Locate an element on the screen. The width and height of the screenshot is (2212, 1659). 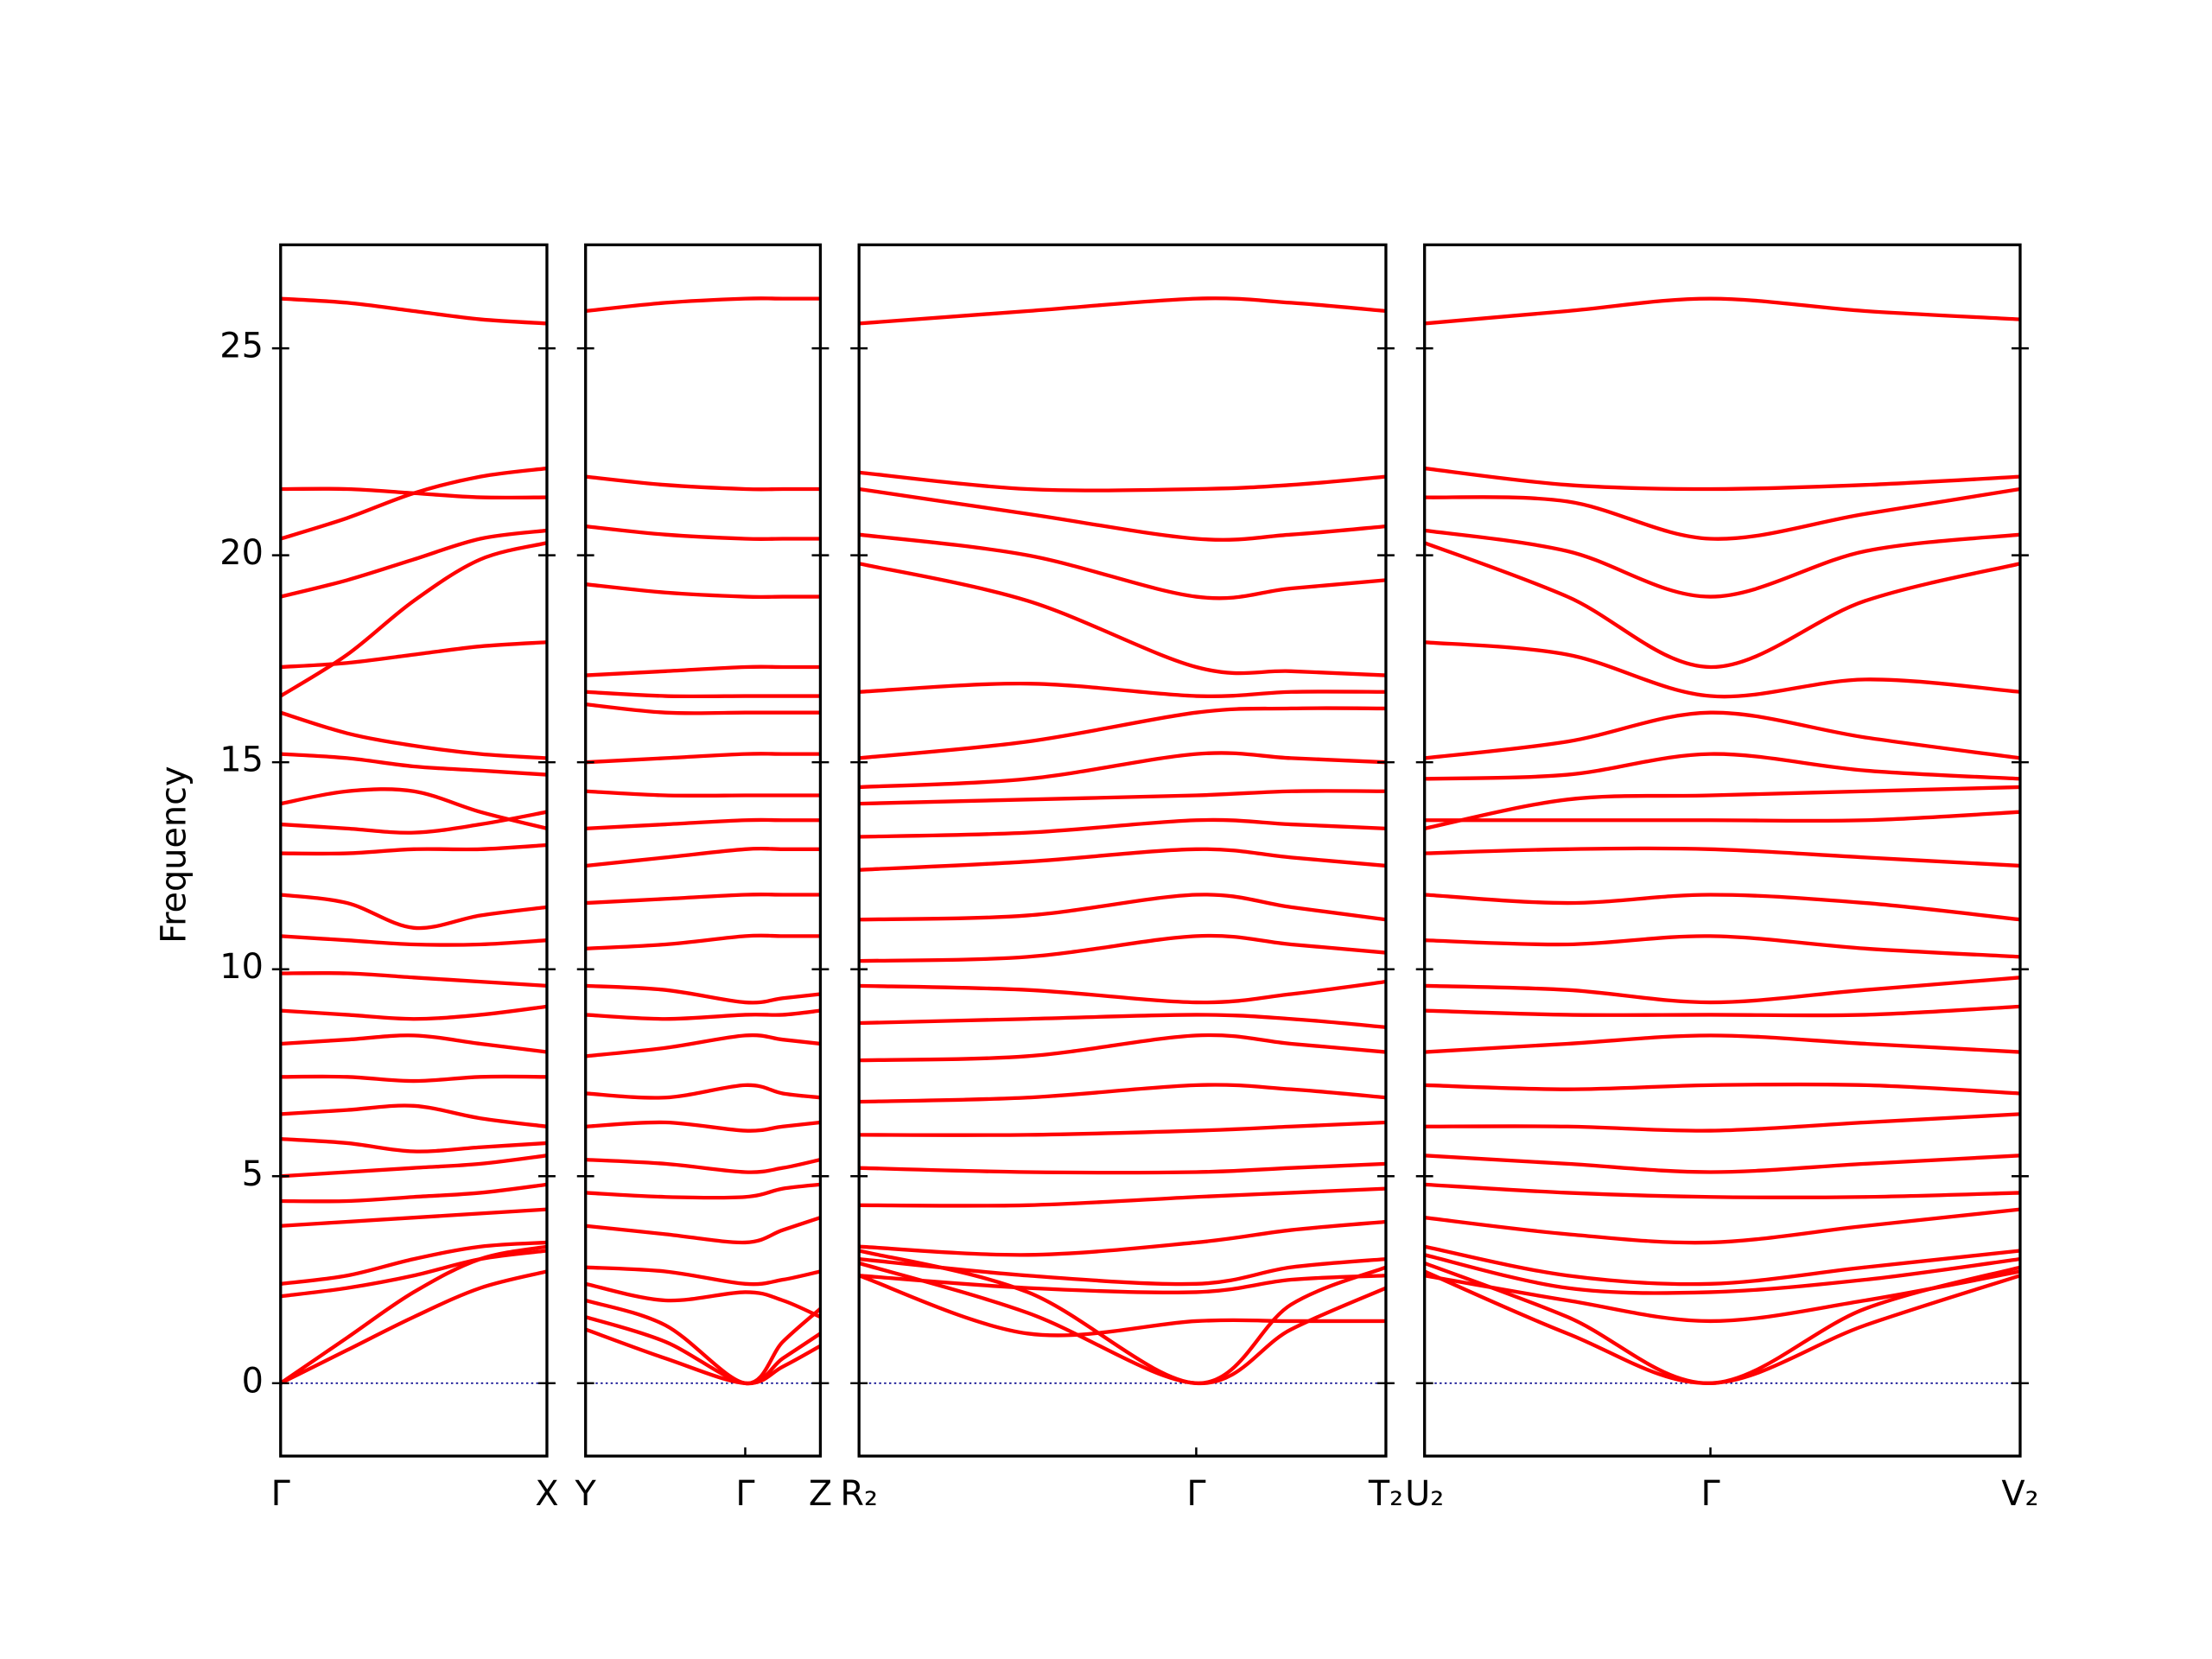
y-tick-label: 0 is located at coordinates (253, 1381).